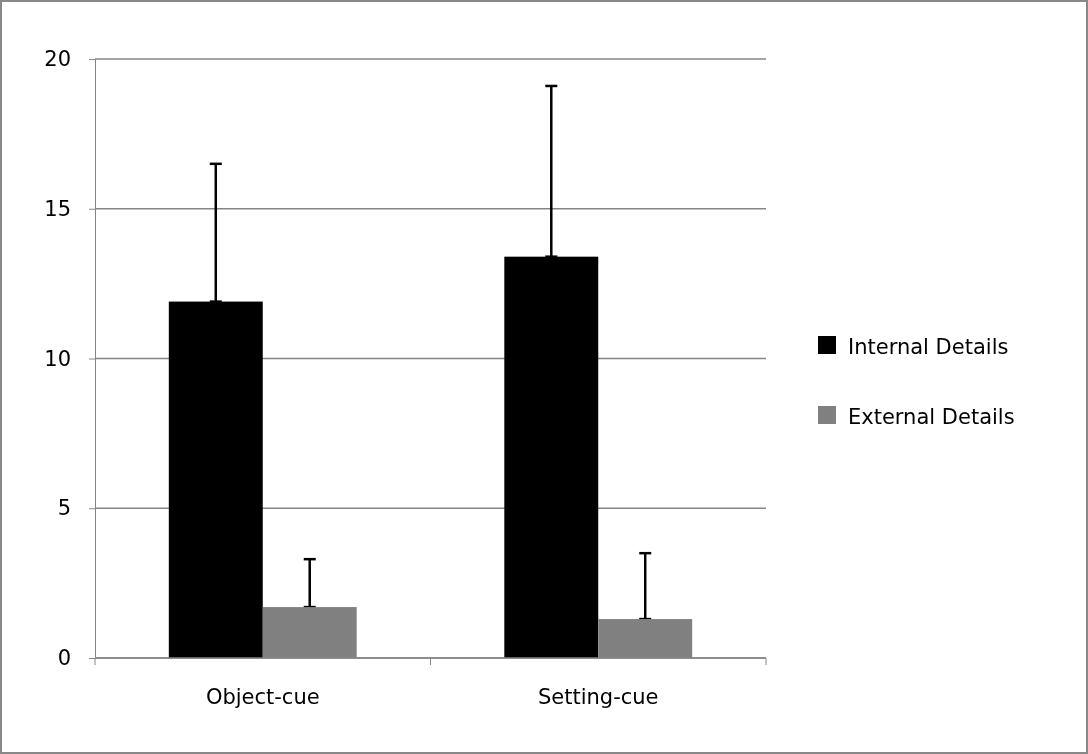 This screenshot has width=1088, height=754. What do you see at coordinates (598, 697) in the screenshot?
I see `x-tick-label: Setting-cue` at bounding box center [598, 697].